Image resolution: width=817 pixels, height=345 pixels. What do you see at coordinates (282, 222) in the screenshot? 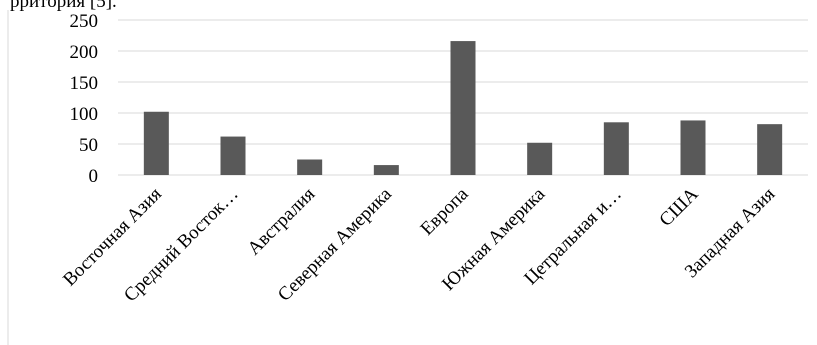
I see `x-category-label: Австралия` at bounding box center [282, 222].